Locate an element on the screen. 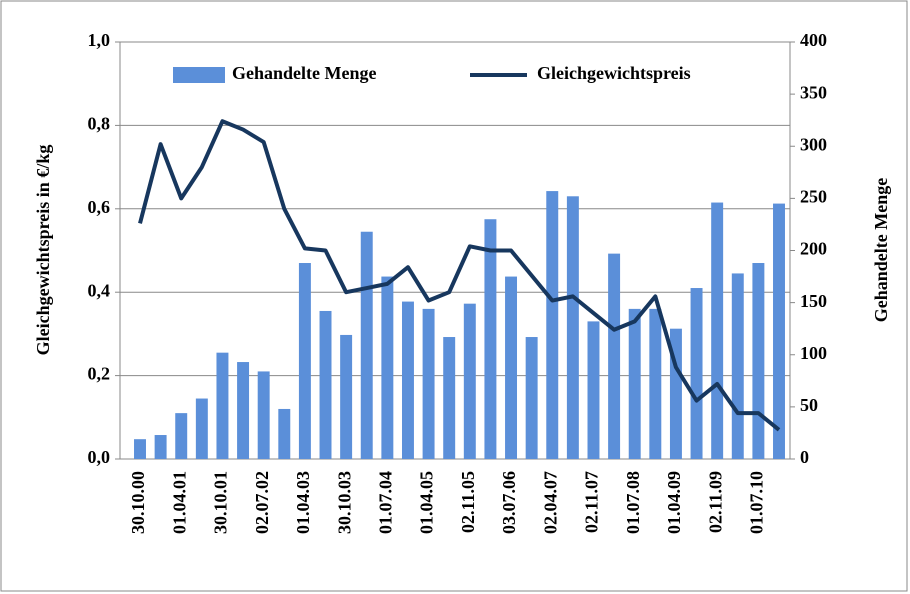 This screenshot has width=910, height=594. x-tick-label: 02.07.02 is located at coordinates (262, 502).